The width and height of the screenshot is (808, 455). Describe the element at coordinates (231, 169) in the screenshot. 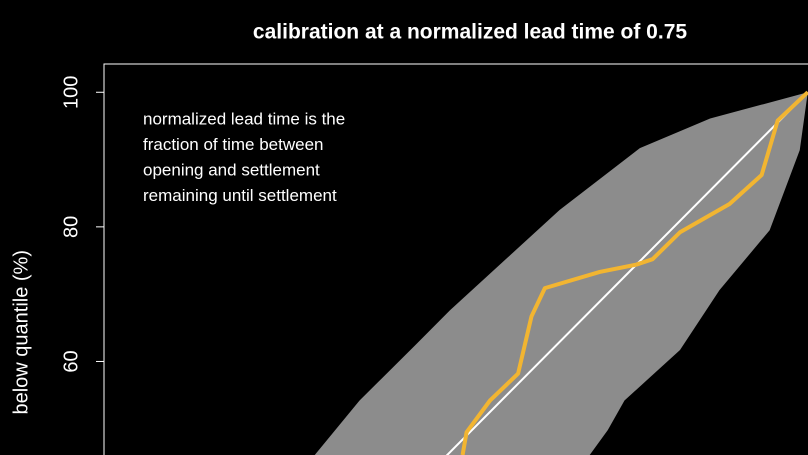

I see `annotation-line: opening and settlement` at that location.